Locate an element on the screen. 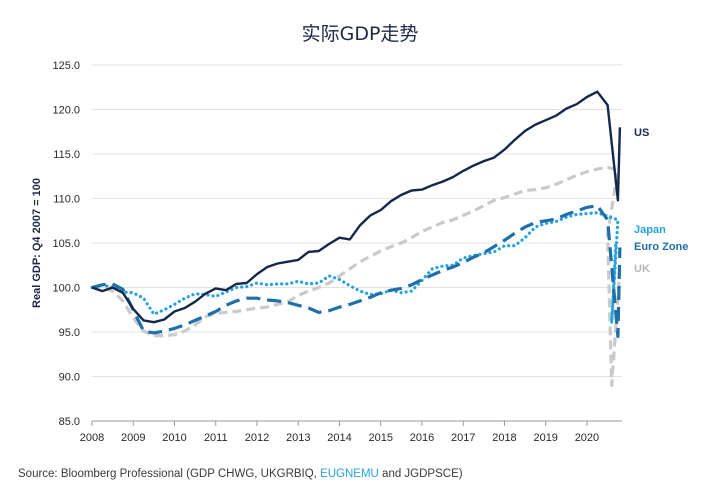 This screenshot has width=720, height=500. x-tick-label: 2020 is located at coordinates (587, 438).